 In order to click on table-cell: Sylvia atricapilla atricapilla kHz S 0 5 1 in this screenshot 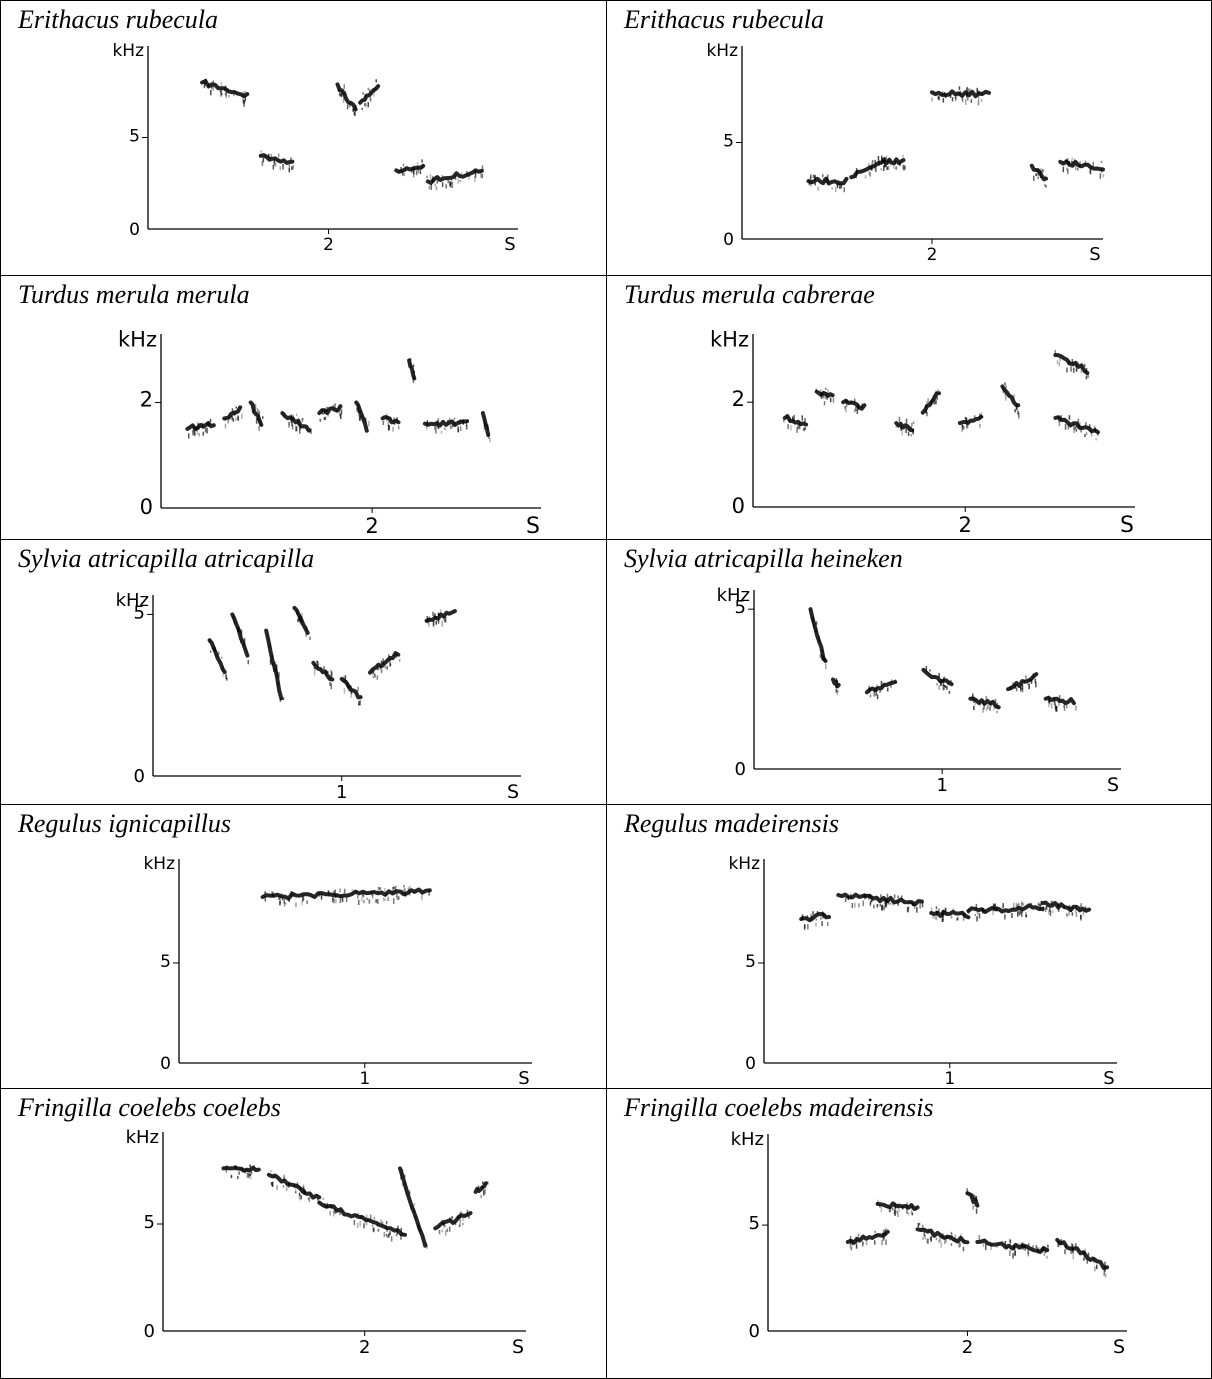, I will do `click(303, 672)`.